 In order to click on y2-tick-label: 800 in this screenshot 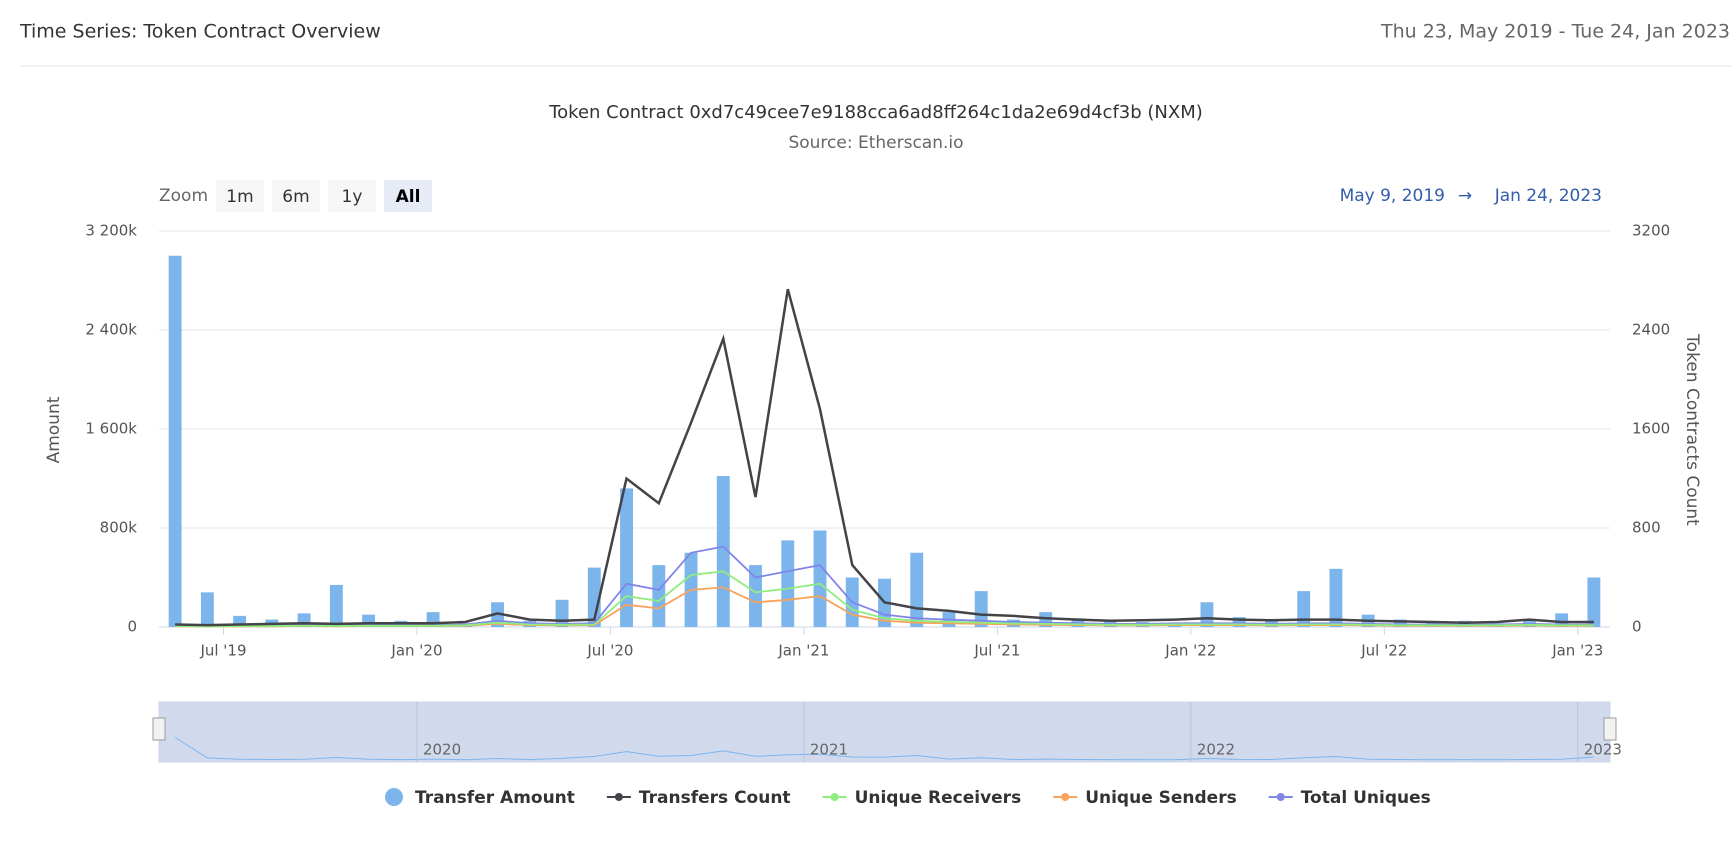, I will do `click(1646, 528)`.